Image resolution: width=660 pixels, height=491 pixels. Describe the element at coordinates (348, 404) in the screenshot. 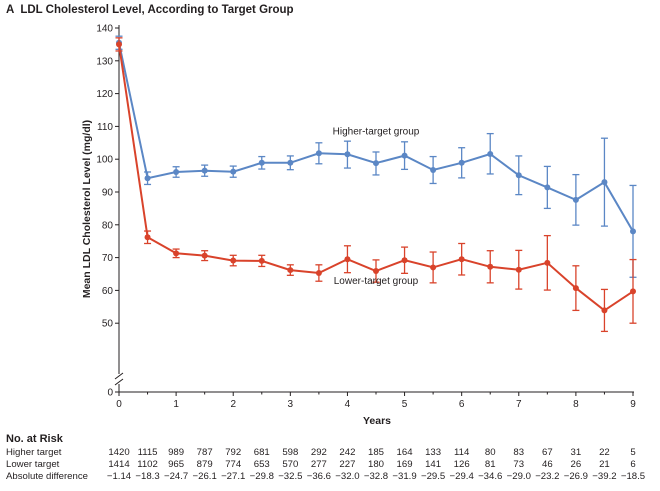

I see `x-tick-label: 4` at that location.